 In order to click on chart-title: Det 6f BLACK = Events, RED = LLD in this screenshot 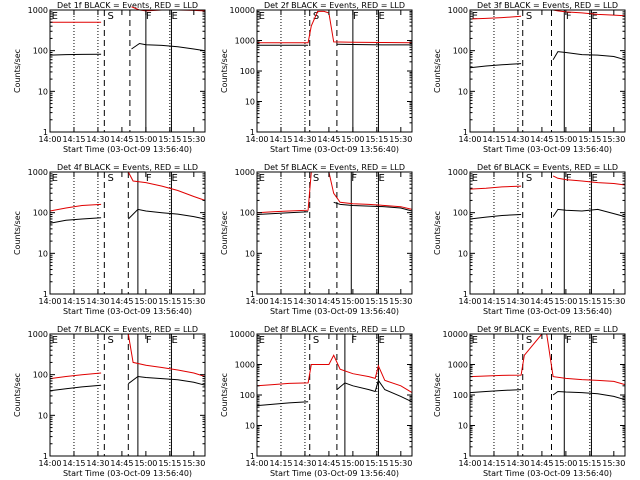, I will do `click(547, 167)`.